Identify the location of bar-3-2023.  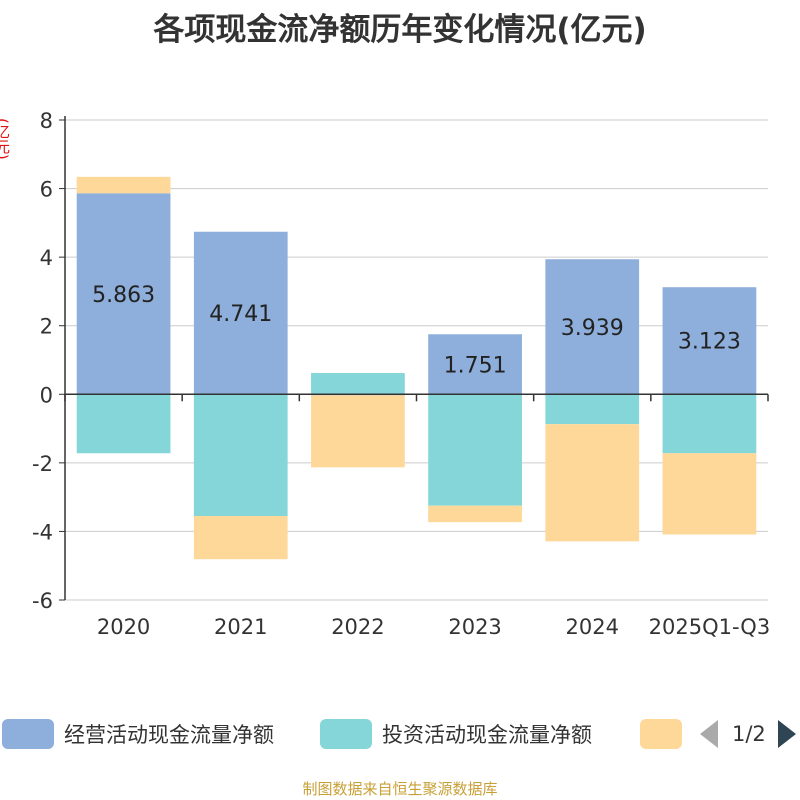
(475, 514).